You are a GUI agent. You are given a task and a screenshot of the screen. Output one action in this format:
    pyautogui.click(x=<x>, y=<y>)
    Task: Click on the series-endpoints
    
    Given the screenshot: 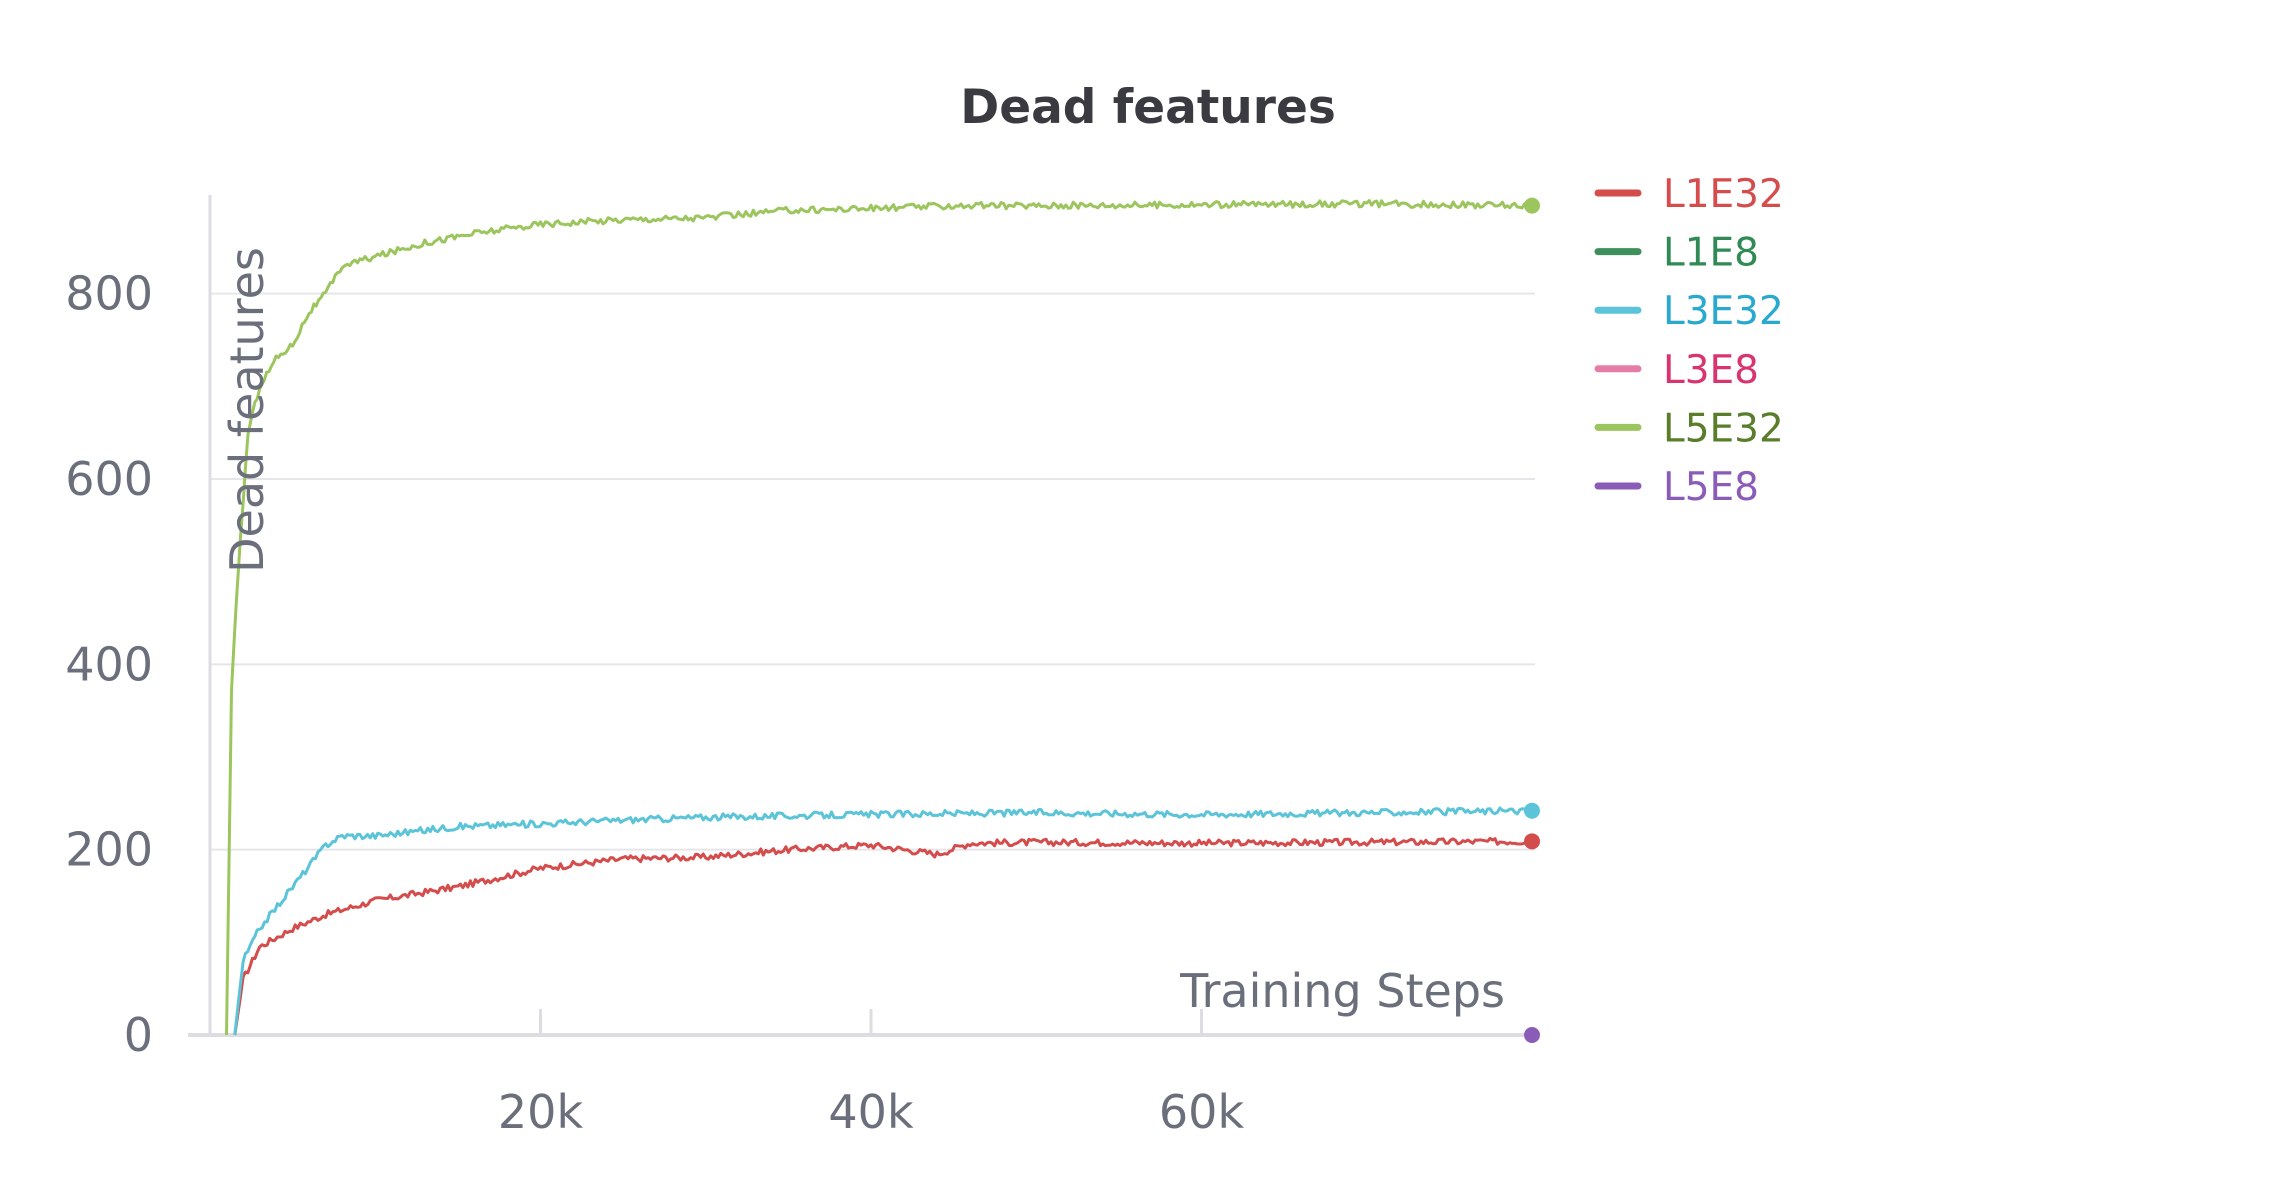 What is the action you would take?
    pyautogui.click(x=1532, y=620)
    